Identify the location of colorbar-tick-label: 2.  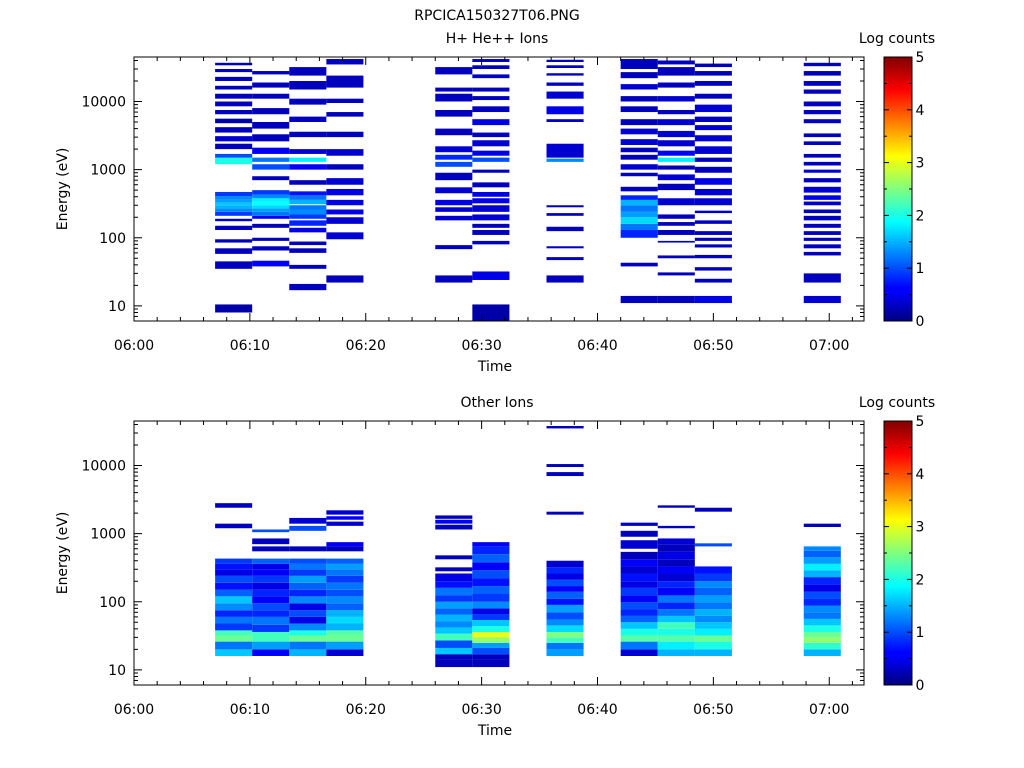
(920, 580).